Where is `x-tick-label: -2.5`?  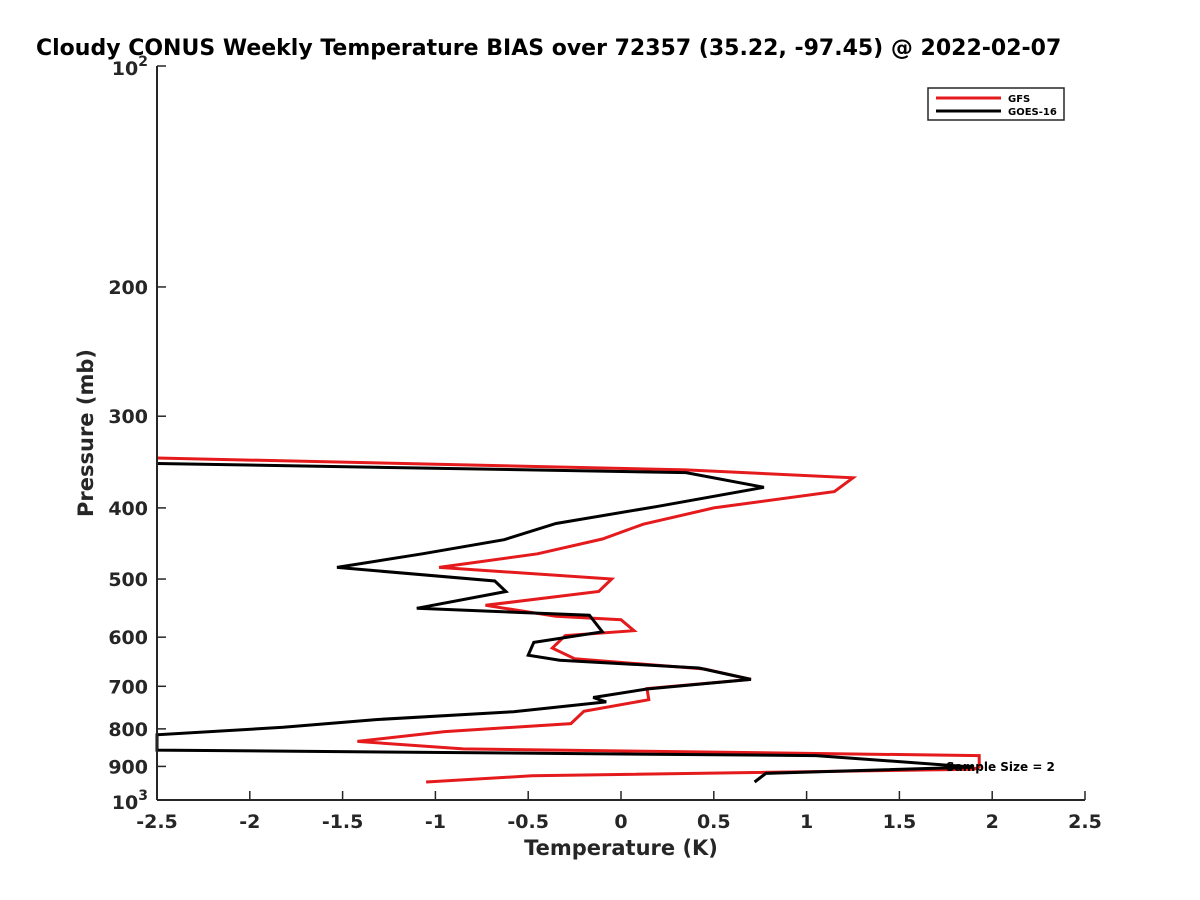
x-tick-label: -2.5 is located at coordinates (157, 822).